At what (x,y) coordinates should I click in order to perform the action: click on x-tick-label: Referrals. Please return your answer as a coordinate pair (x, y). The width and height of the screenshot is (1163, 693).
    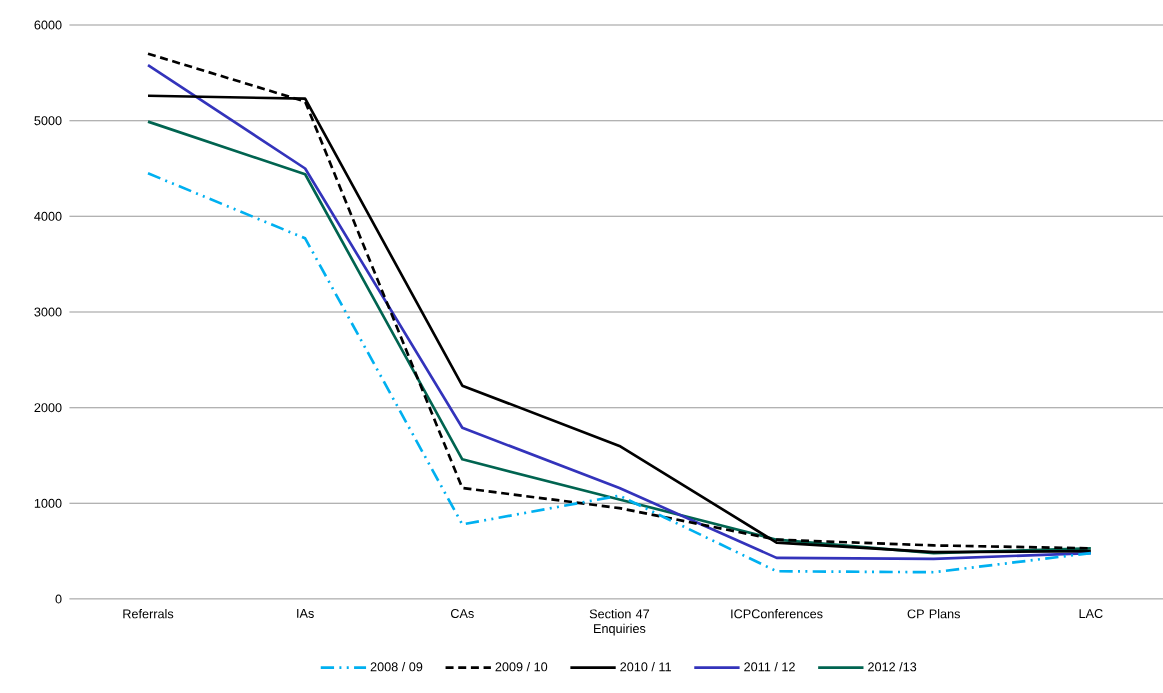
    Looking at the image, I should click on (148, 614).